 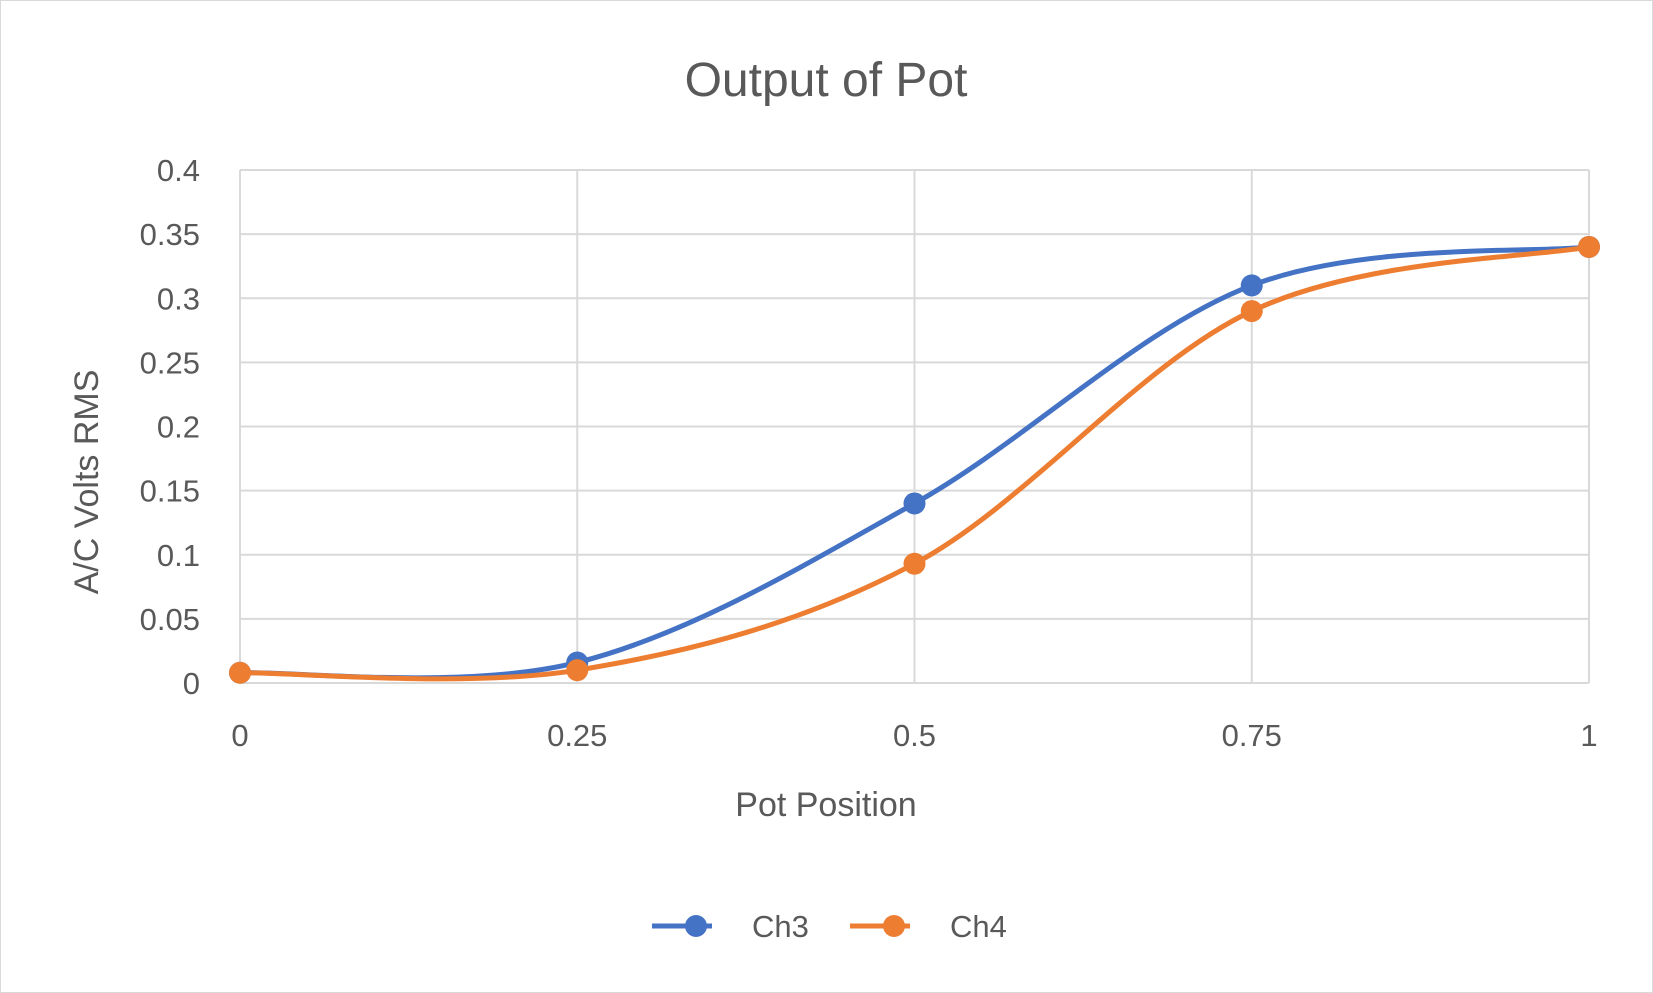 What do you see at coordinates (178, 555) in the screenshot?
I see `y-tick-label: 0.1` at bounding box center [178, 555].